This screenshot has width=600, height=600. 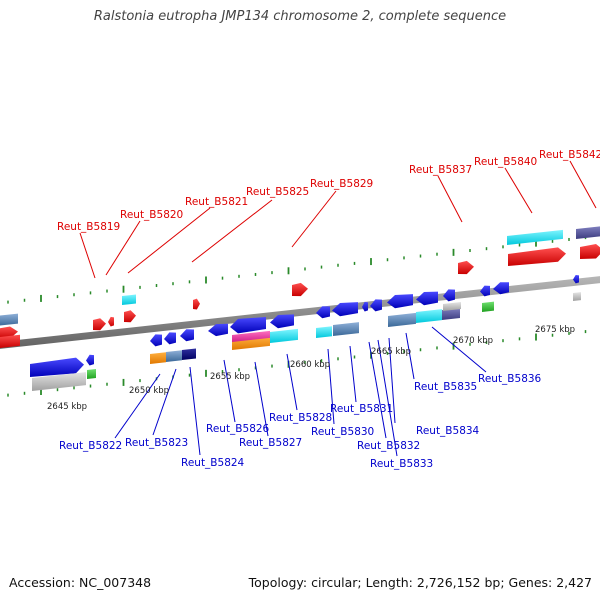 I want to click on scale-label: 2655 kbp, so click(x=230, y=377).